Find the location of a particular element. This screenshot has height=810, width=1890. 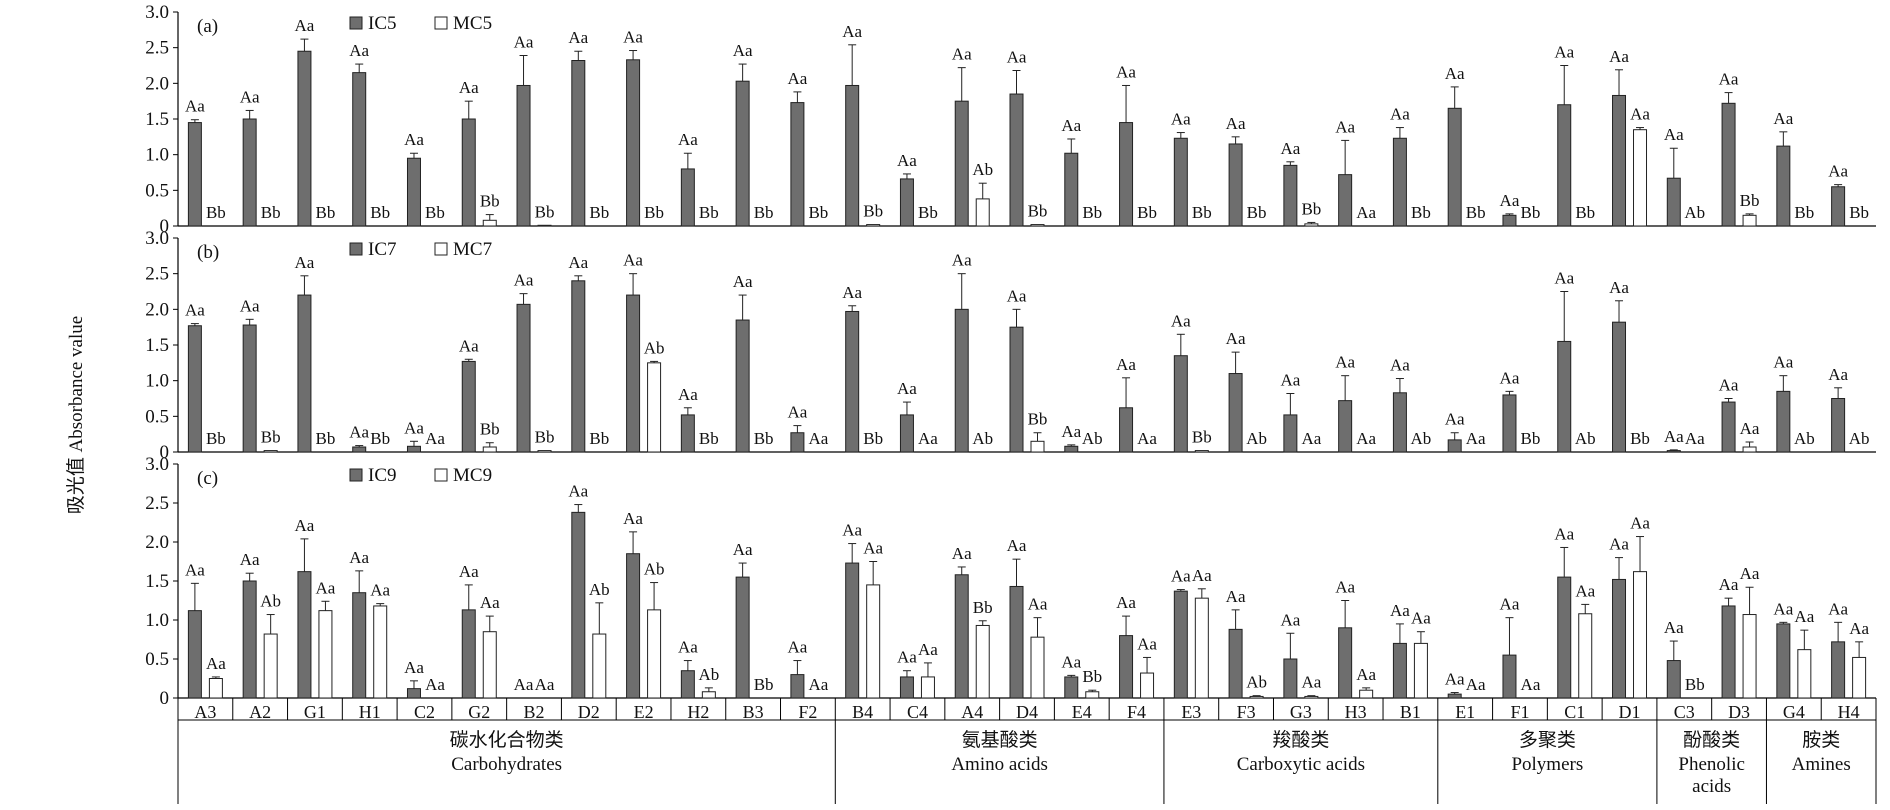

y-axis-label: 吸光值 Absorbance value is located at coordinates (76, 415).